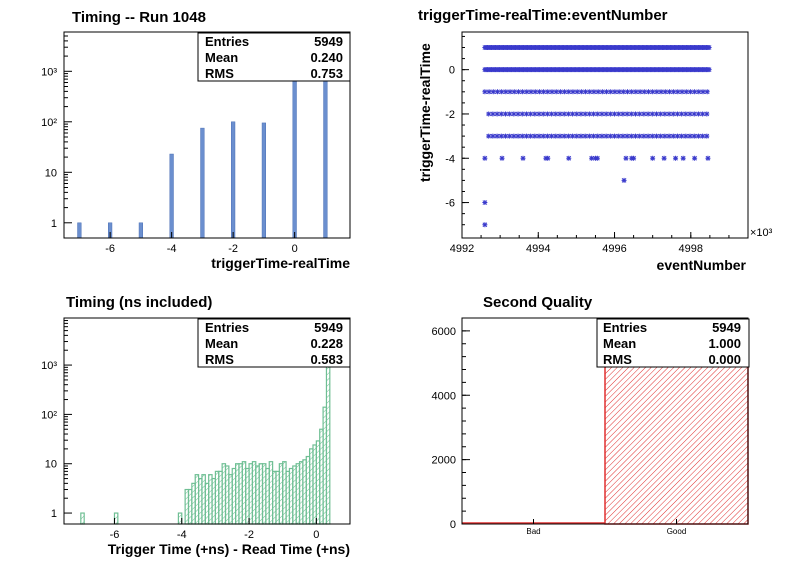 This screenshot has width=796, height=572. Describe the element at coordinates (559, 426) in the screenshot. I see `axes: Bad Good 0 2000 4000 6000` at that location.